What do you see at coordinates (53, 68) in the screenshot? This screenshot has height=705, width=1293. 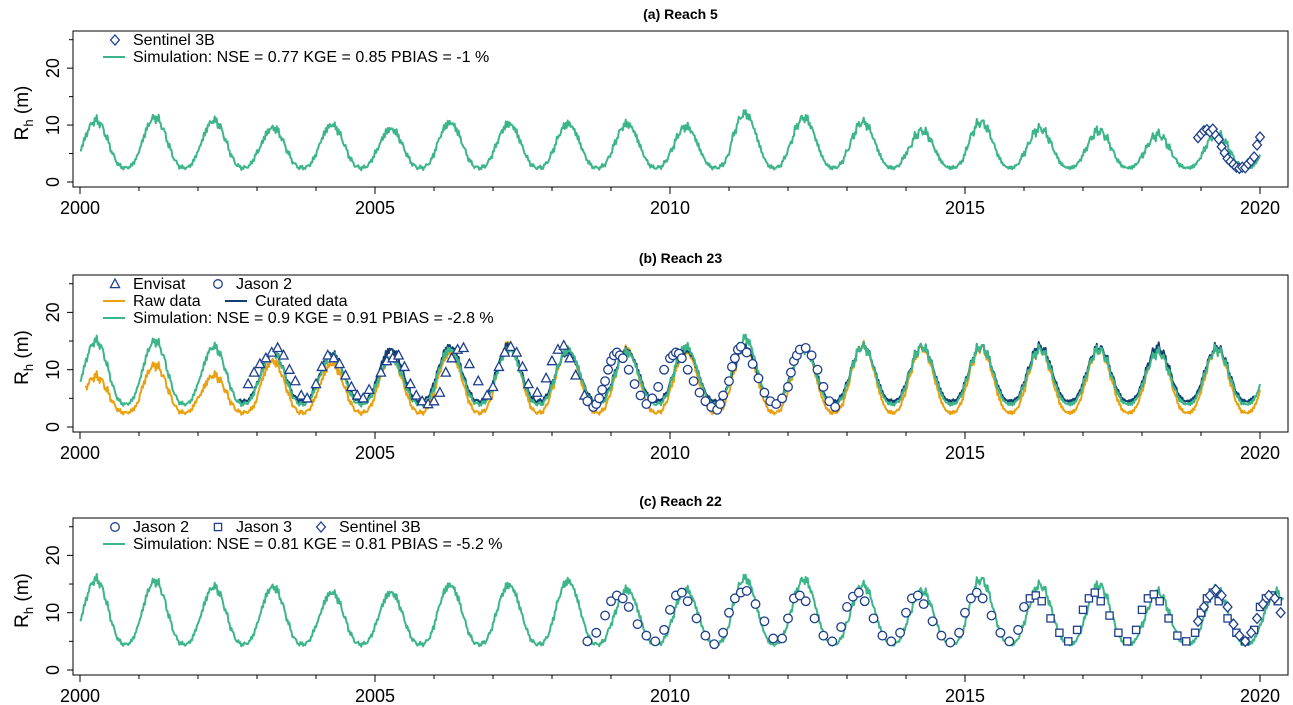 I see `y-tick-label: 20` at bounding box center [53, 68].